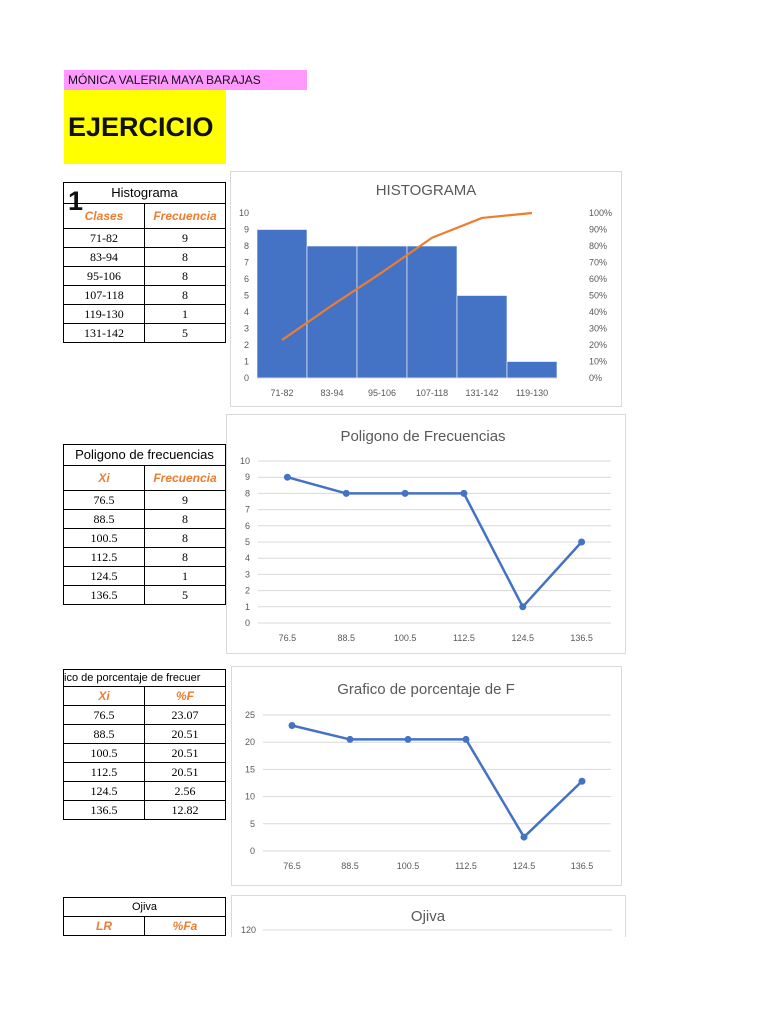  Describe the element at coordinates (185, 715) in the screenshot. I see `table-cell: 23.07` at that location.